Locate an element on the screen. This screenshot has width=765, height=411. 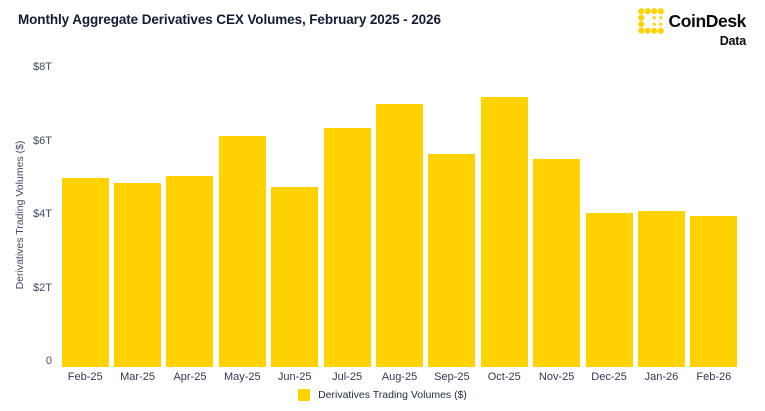
x-tick-label-Oct-25: Oct-25 is located at coordinates (504, 377).